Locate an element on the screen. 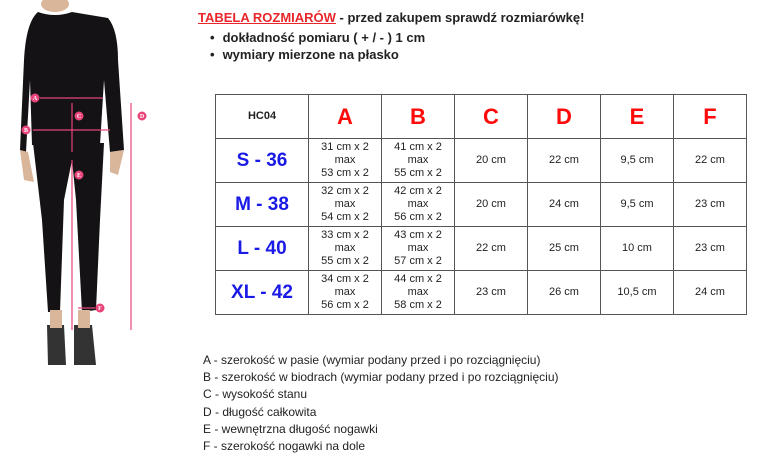  cell-b: 42 cm x 2 max 56 cm x 2 is located at coordinates (418, 204).